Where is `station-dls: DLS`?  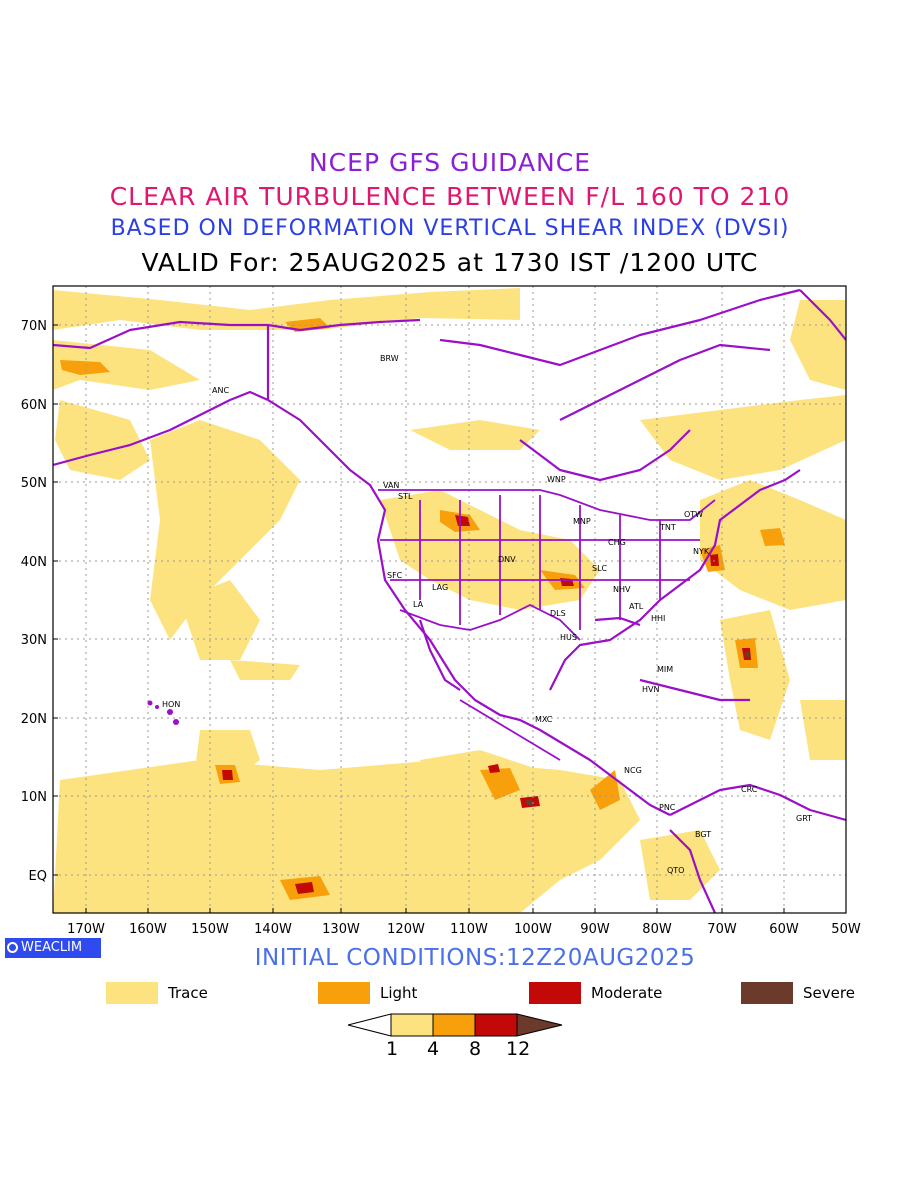 station-dls: DLS is located at coordinates (558, 613).